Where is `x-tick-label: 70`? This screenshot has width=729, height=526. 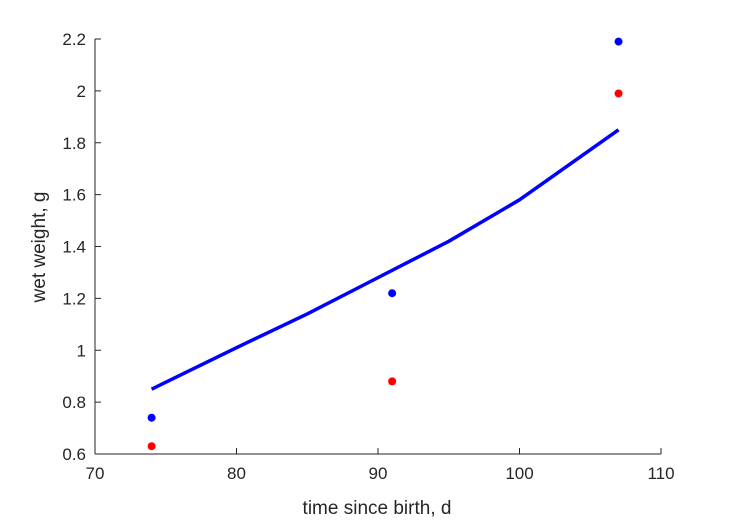 x-tick-label: 70 is located at coordinates (95, 473).